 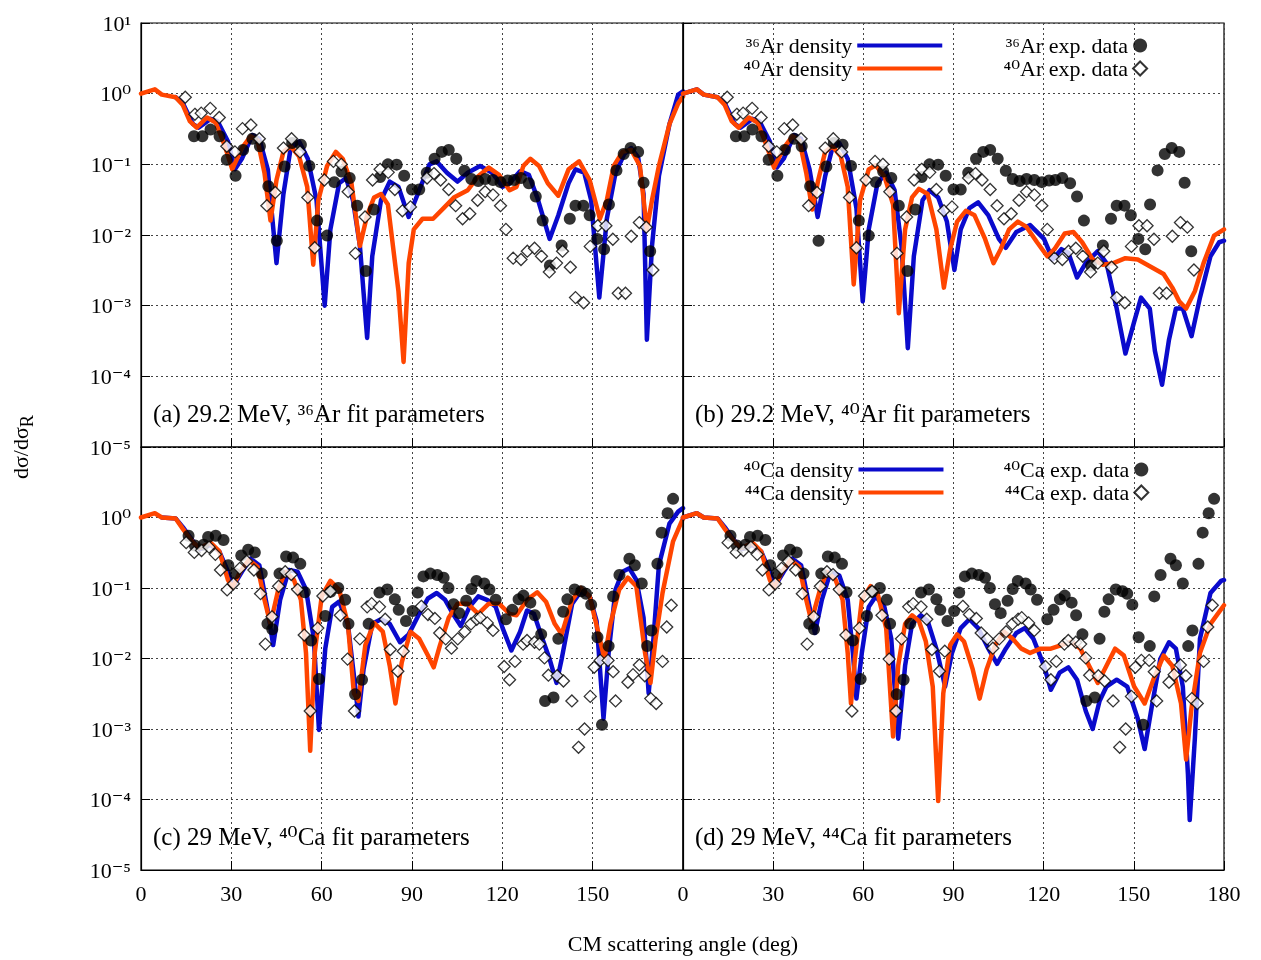 What do you see at coordinates (853, 837) in the screenshot?
I see `annotation: (d) 29 MeV, ⁴⁴Ca fit parameters` at bounding box center [853, 837].